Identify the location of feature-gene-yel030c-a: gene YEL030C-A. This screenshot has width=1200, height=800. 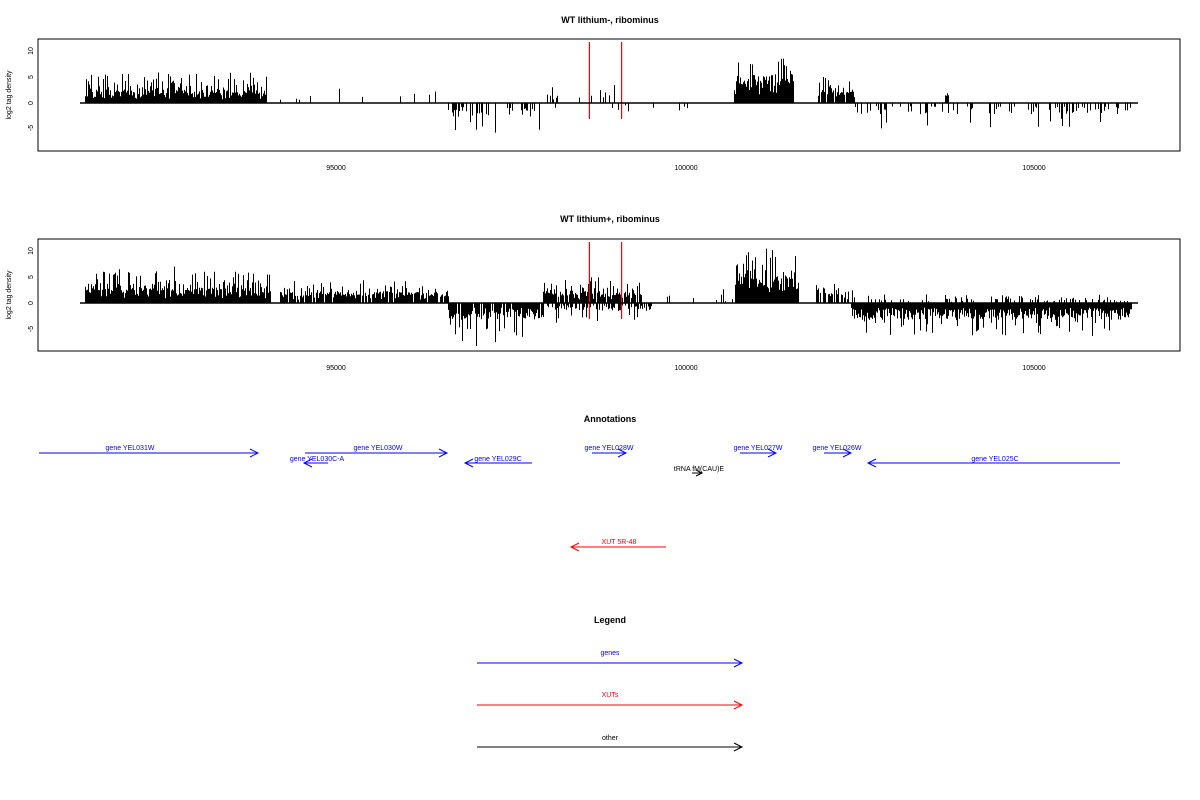
(317, 462).